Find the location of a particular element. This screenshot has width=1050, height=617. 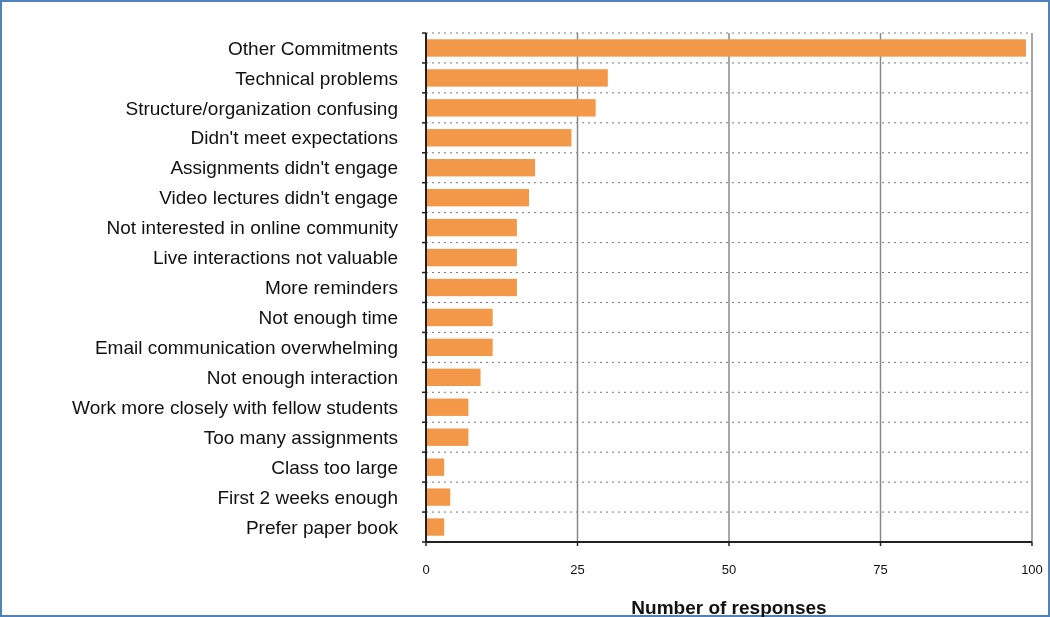

y-tick-label: Live interactions not valuable is located at coordinates (275, 258).